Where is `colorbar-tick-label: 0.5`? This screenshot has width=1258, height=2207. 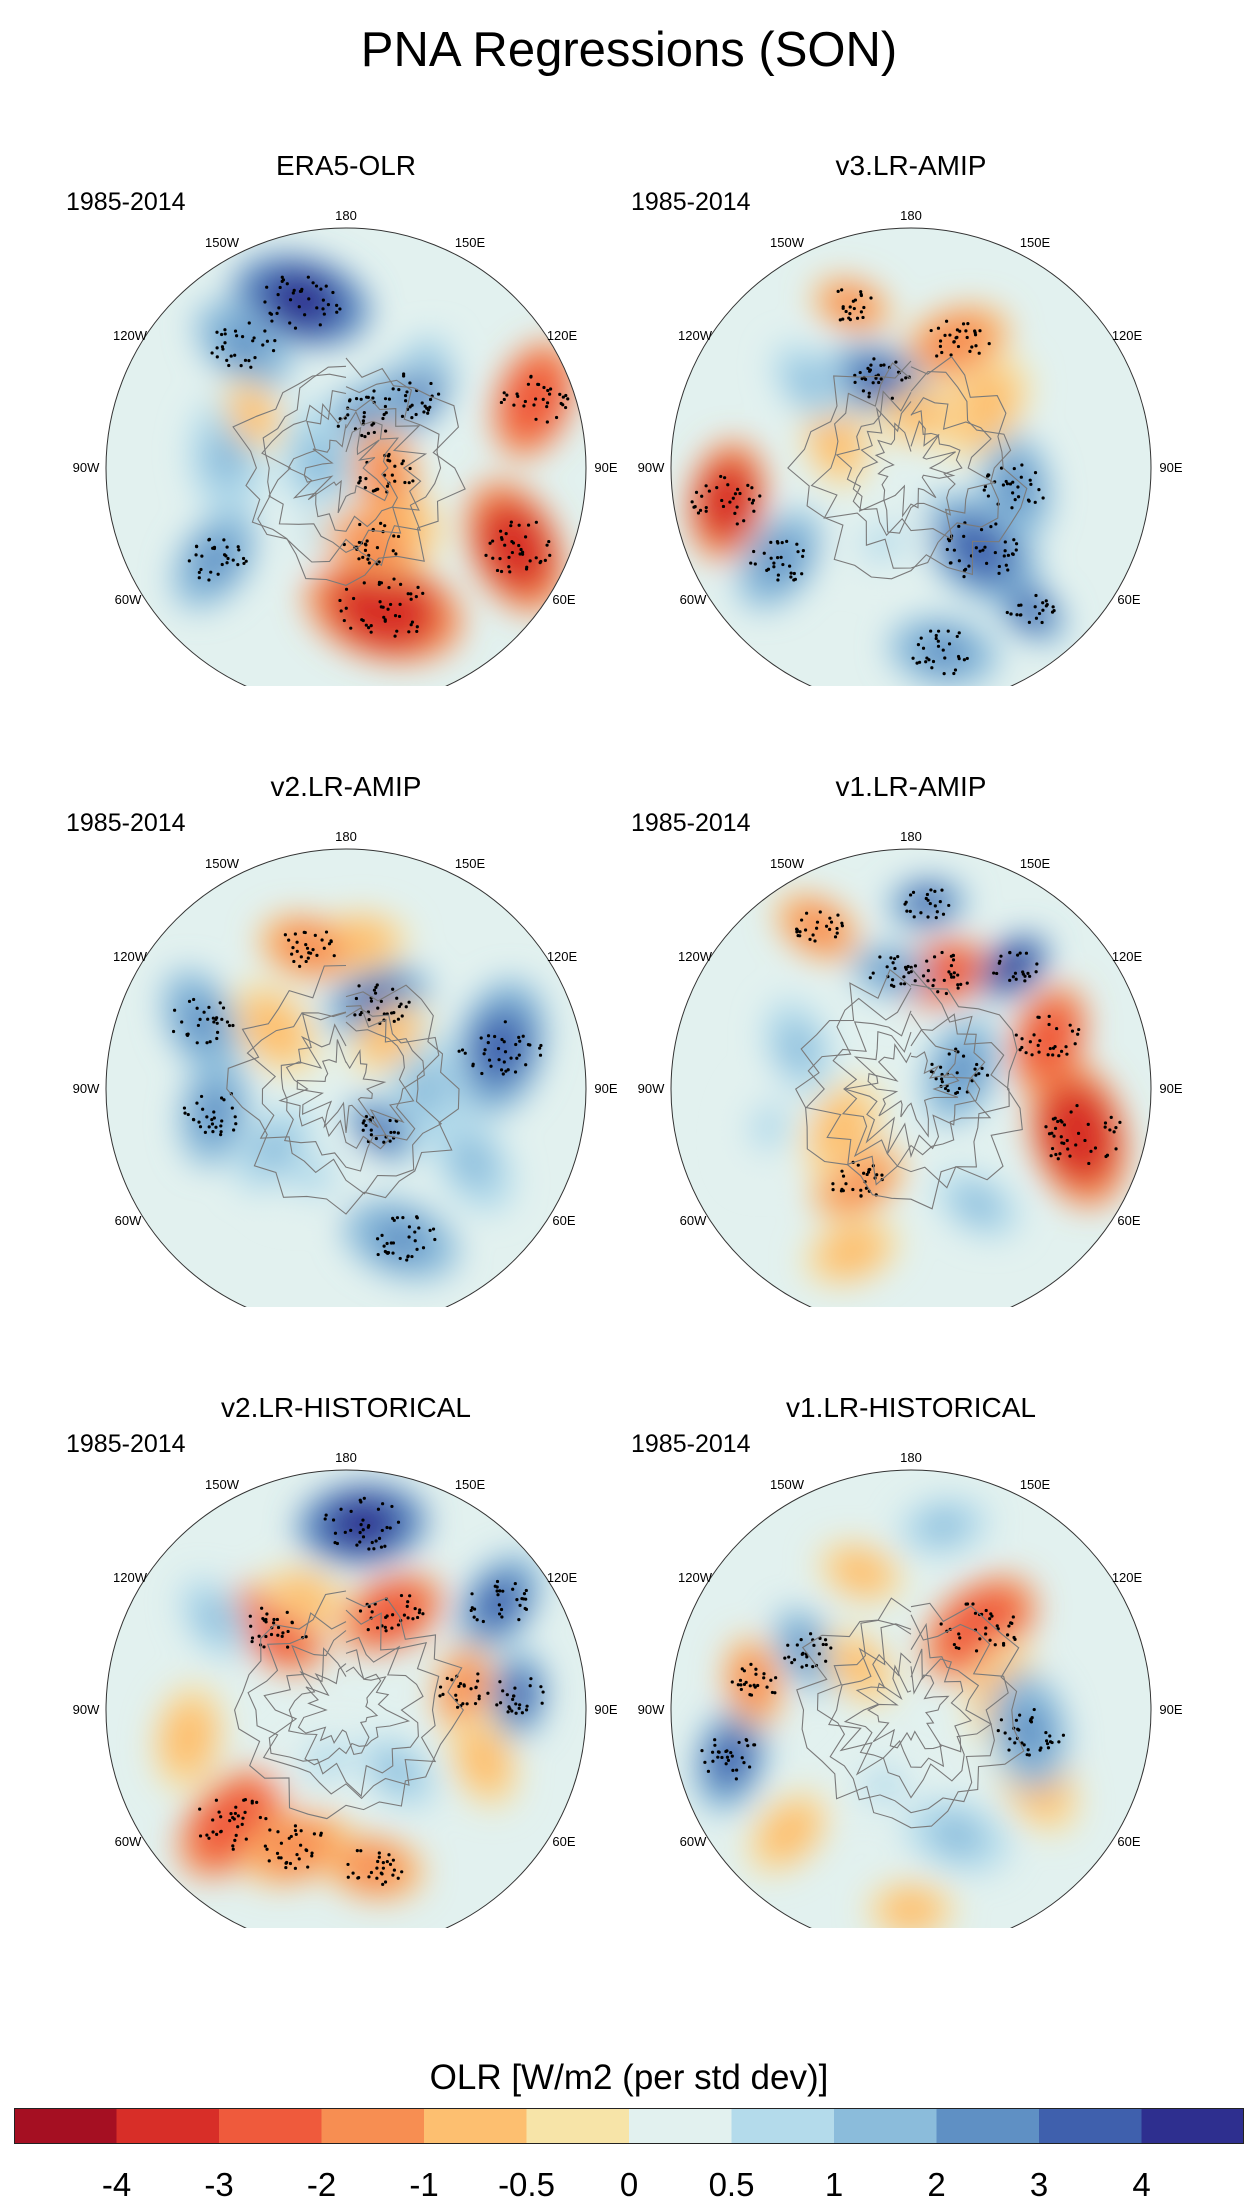
colorbar-tick-label: 0.5 is located at coordinates (732, 2184).